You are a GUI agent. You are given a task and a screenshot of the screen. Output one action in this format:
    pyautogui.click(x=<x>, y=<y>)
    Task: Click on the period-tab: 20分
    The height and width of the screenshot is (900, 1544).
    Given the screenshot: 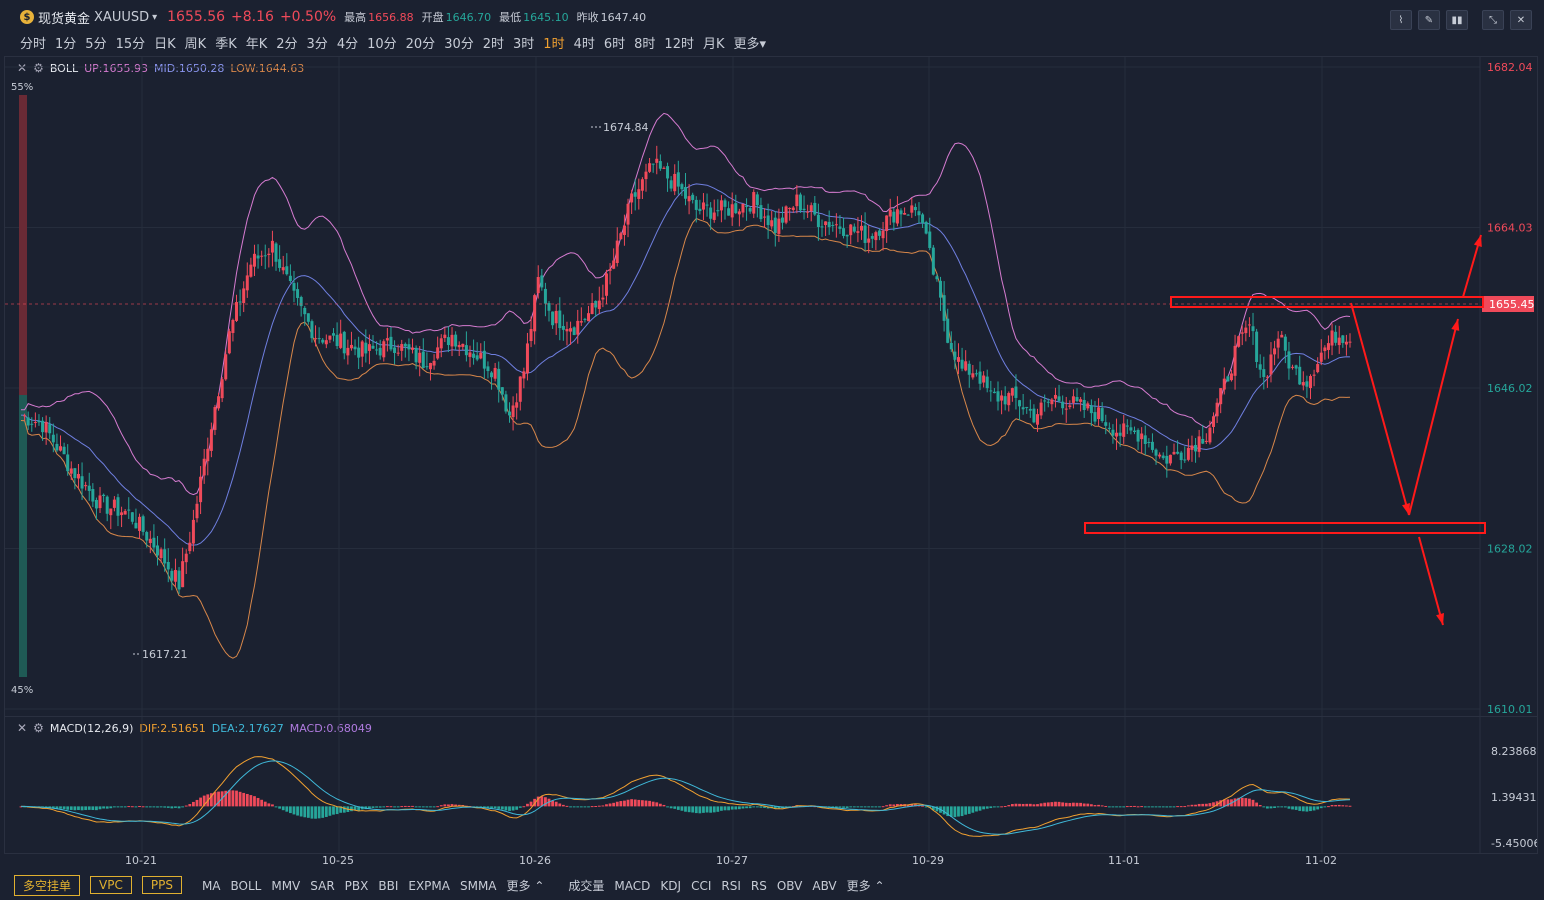 What is the action you would take?
    pyautogui.click(x=420, y=44)
    